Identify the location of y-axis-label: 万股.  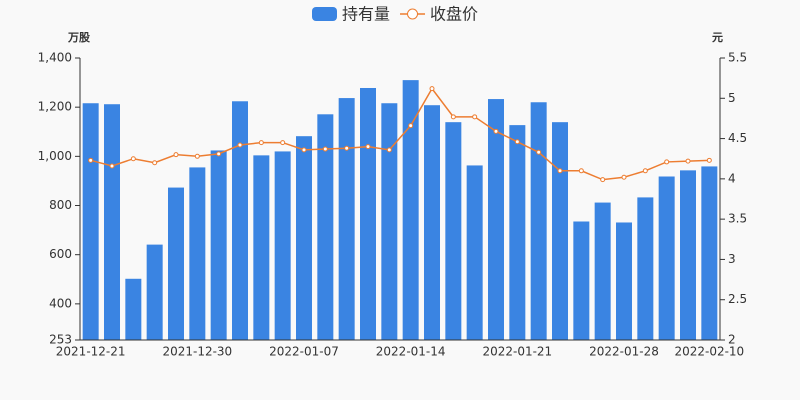
(79, 37).